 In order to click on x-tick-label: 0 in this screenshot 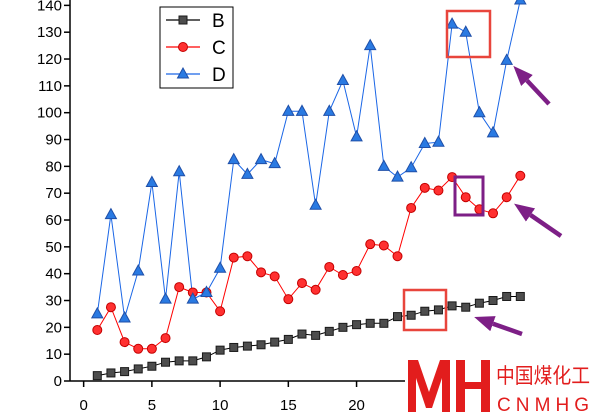, I will do `click(83, 405)`.